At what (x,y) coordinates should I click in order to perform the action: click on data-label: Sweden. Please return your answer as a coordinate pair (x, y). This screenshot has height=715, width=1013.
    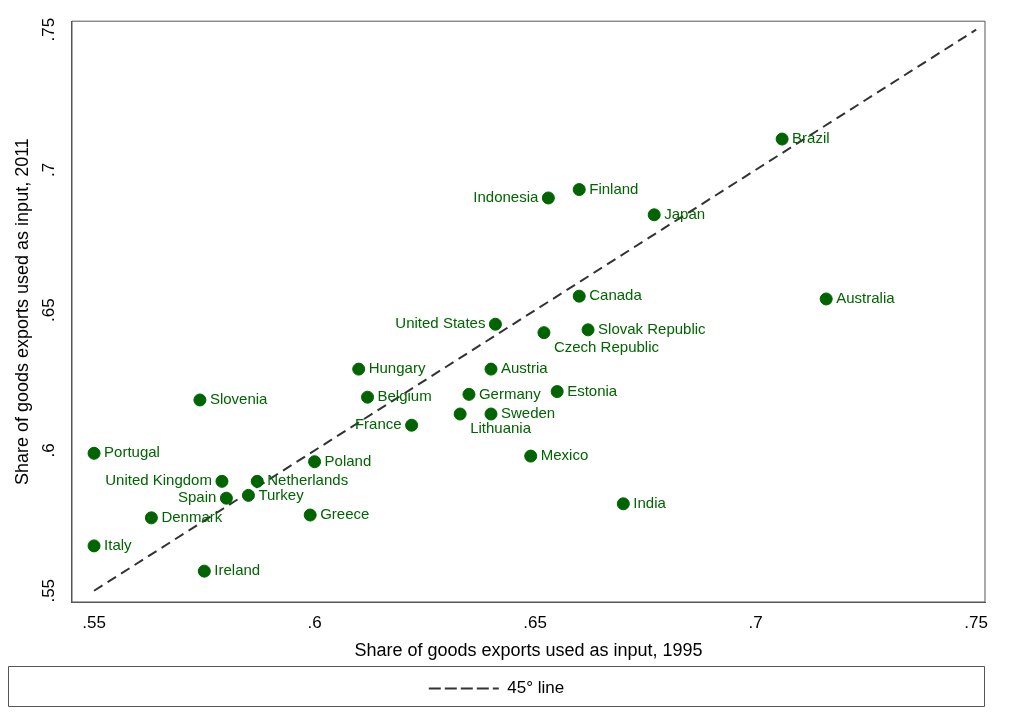
    Looking at the image, I should click on (528, 413).